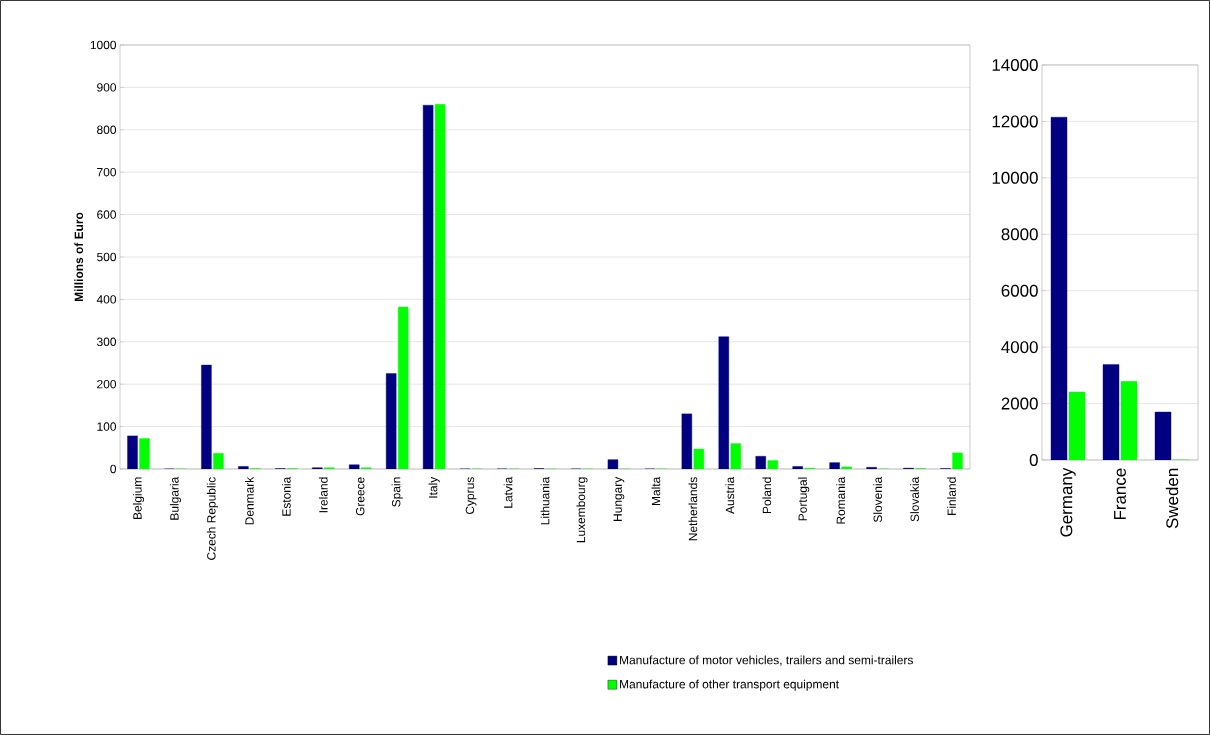  What do you see at coordinates (1172, 498) in the screenshot?
I see `x-tick-label: Sweden` at bounding box center [1172, 498].